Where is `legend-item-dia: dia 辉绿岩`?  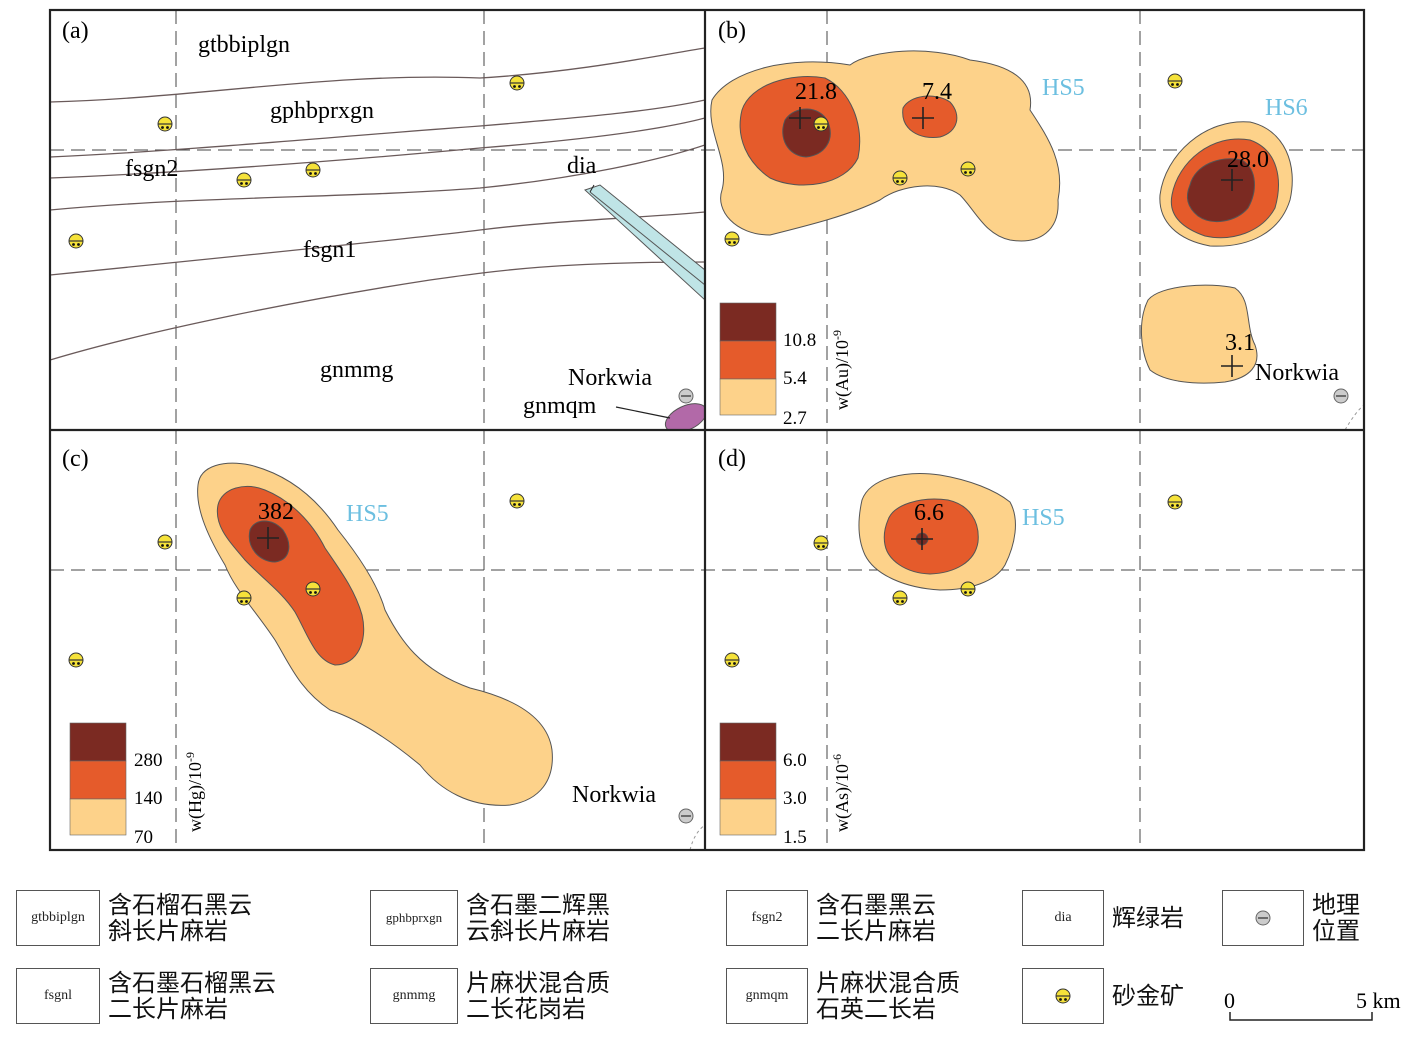 legend-item-dia: dia 辉绿岩 is located at coordinates (1103, 918).